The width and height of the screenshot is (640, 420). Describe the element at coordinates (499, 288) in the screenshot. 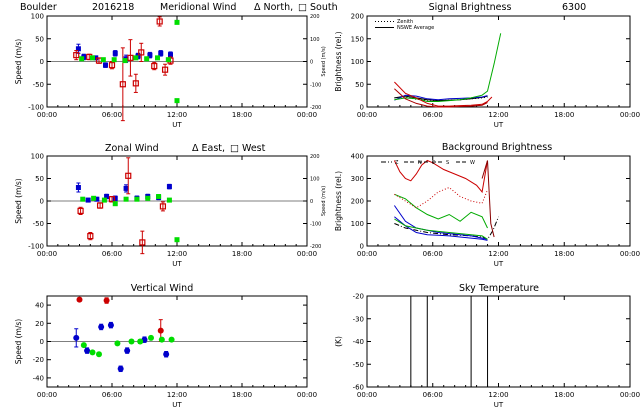

I see `skytemp-title: Sky Temperature` at that location.